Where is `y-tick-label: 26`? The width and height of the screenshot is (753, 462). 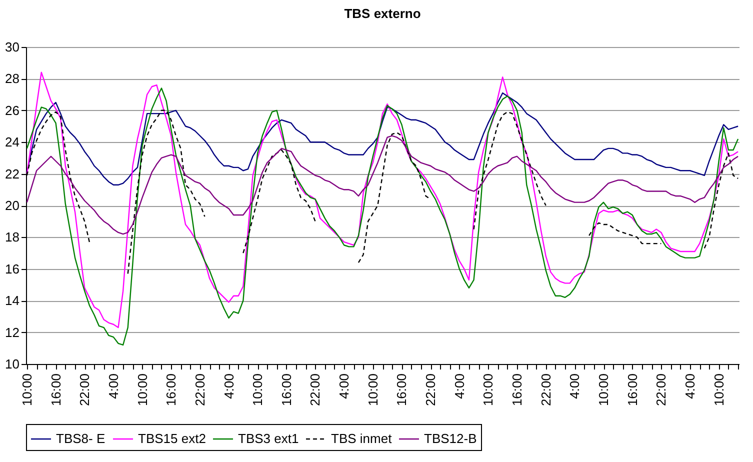 y-tick-label: 26 is located at coordinates (12, 110).